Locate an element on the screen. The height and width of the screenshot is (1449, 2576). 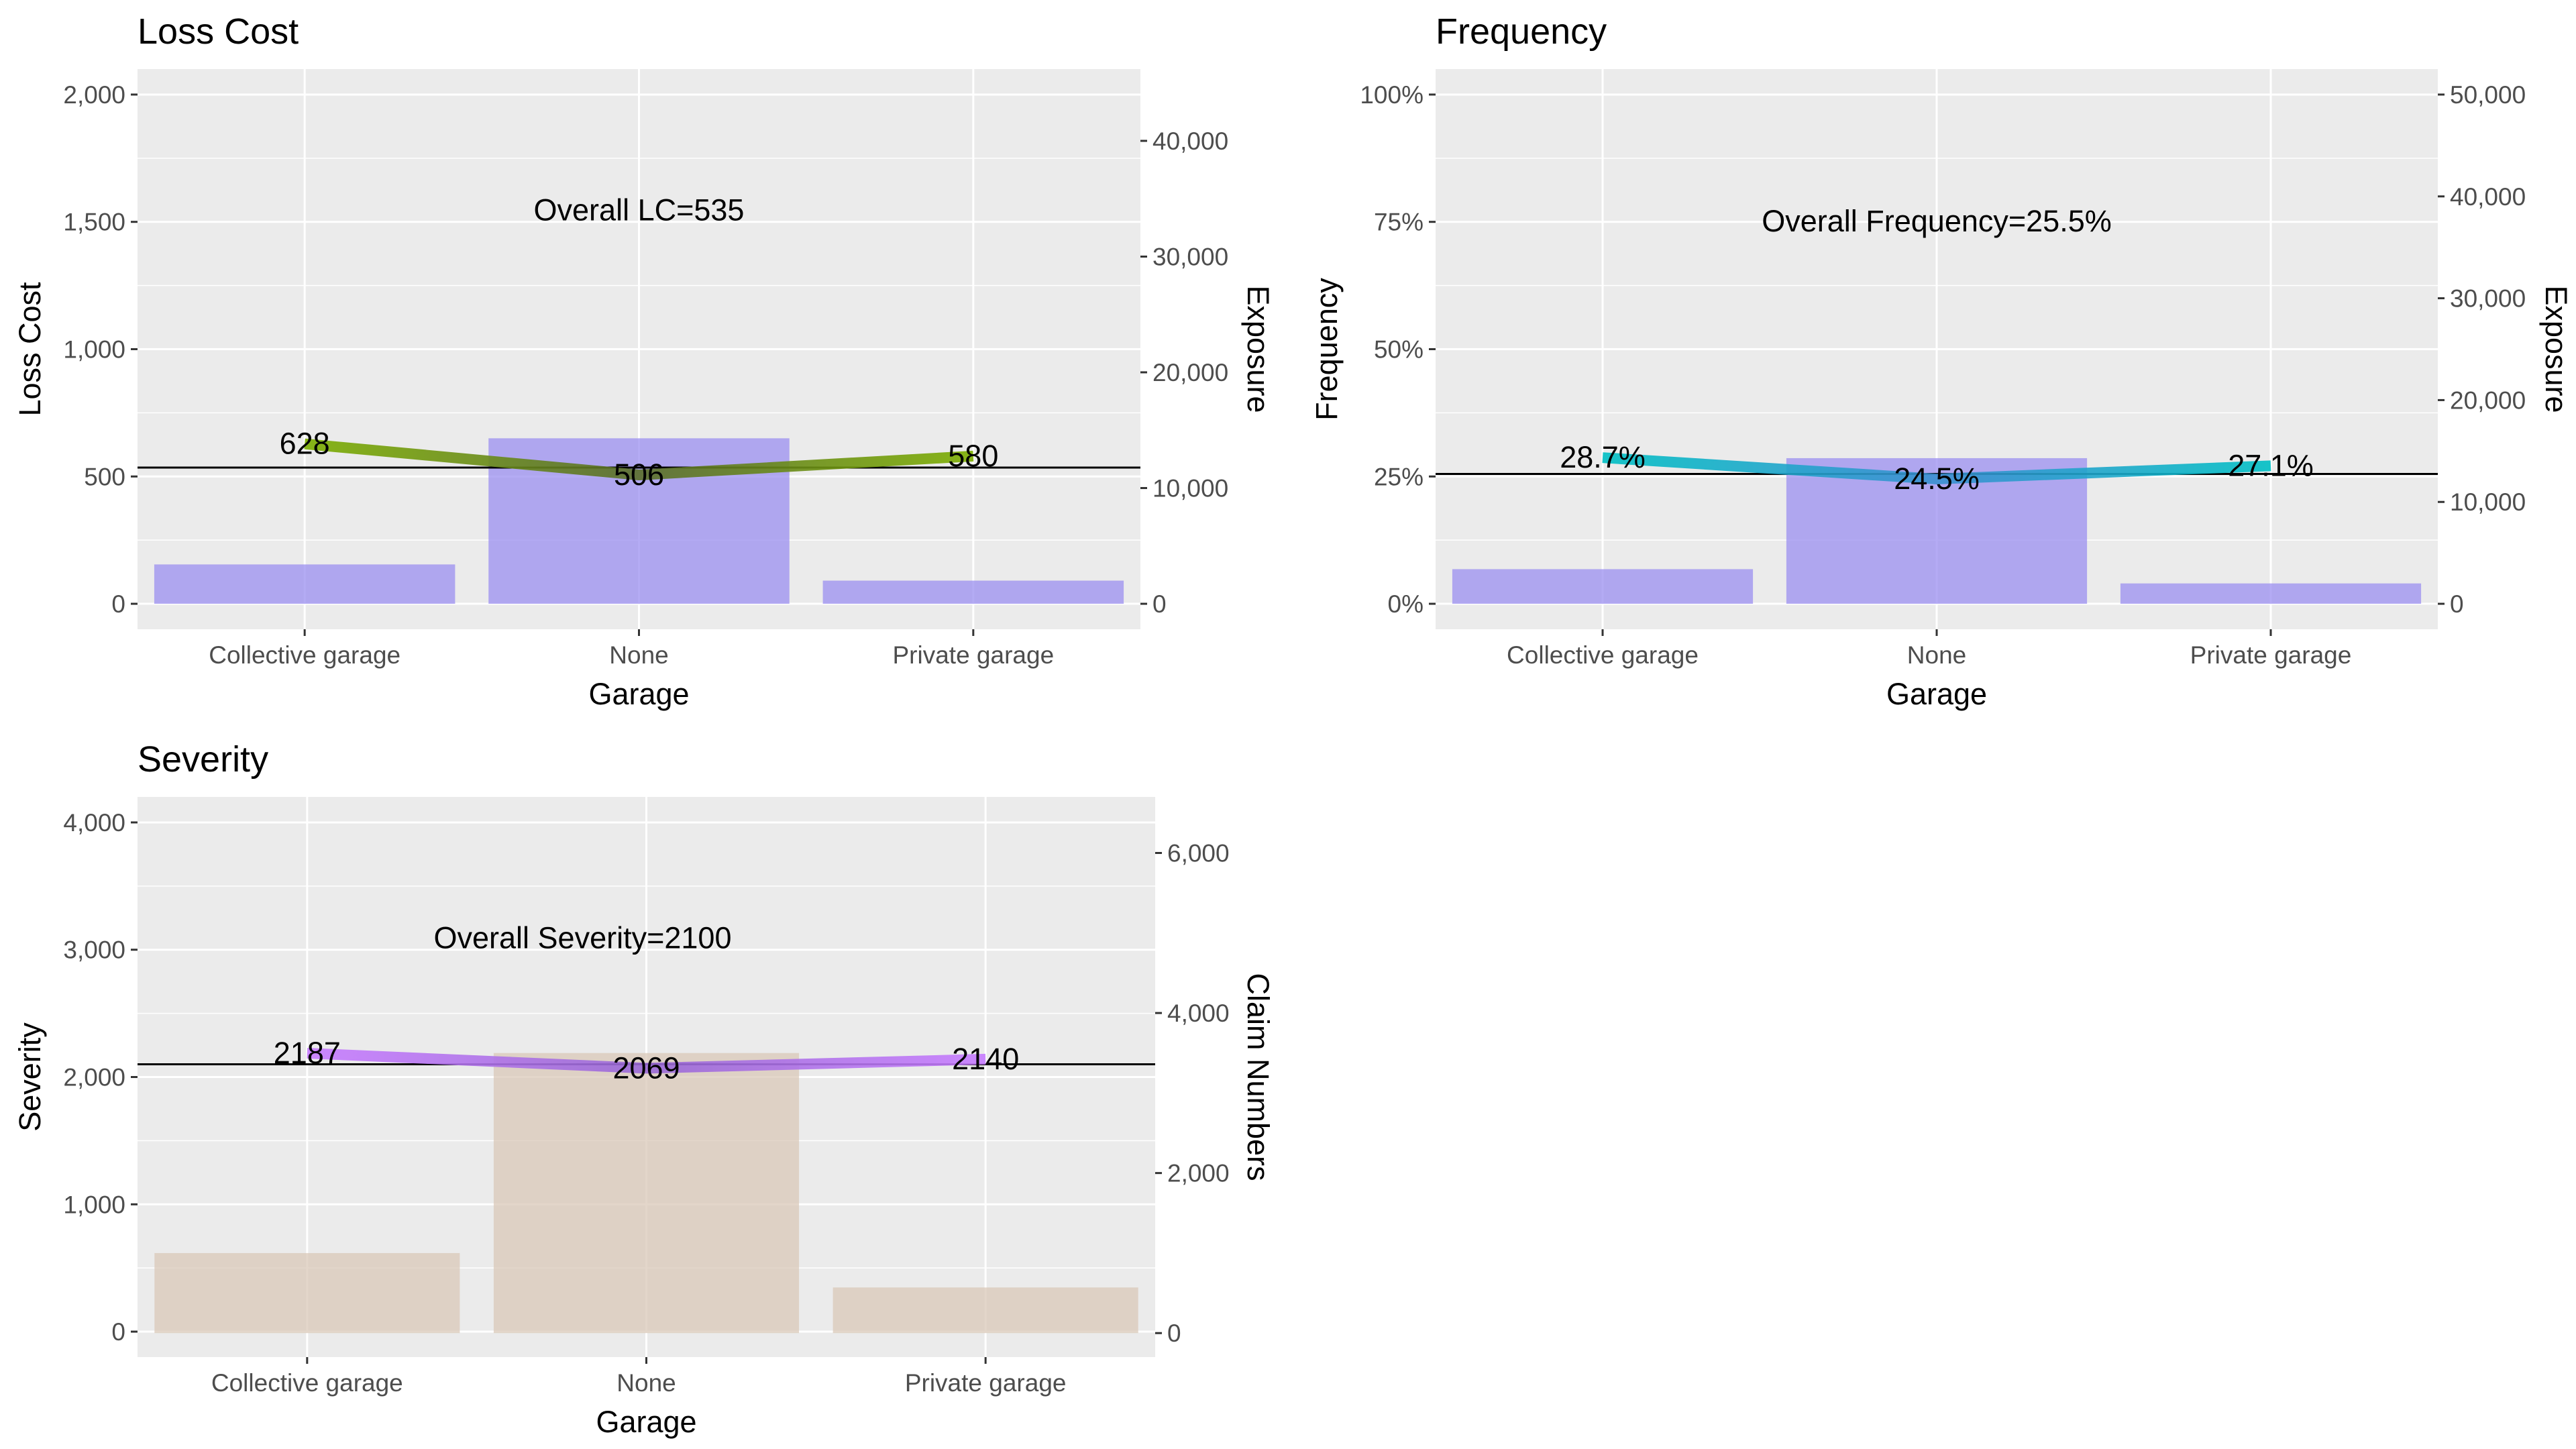
y-tick-label: 4,000 is located at coordinates (94, 823).